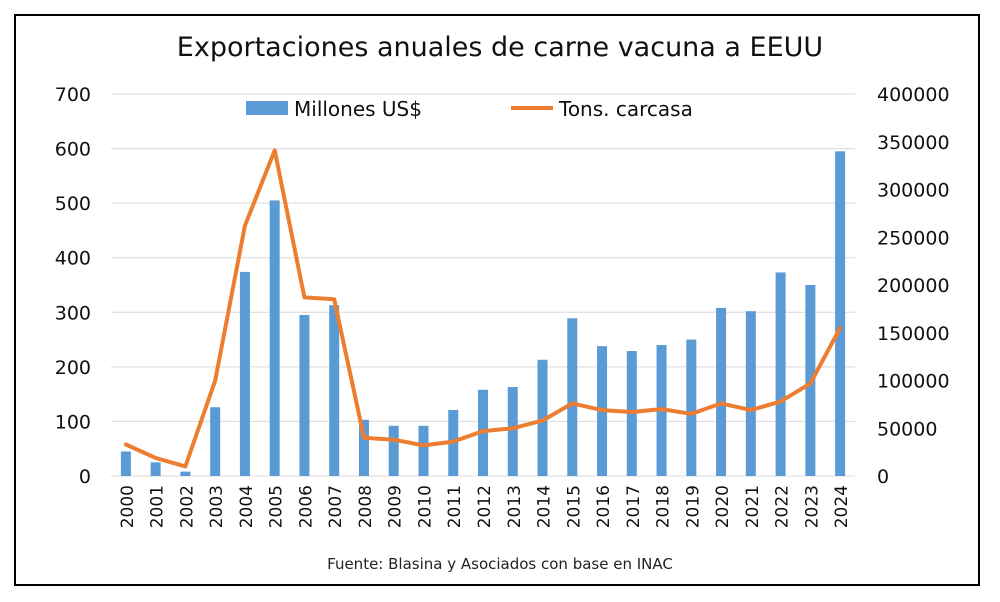  I want to click on legend-bar-label: Millones US$, so click(358, 109).